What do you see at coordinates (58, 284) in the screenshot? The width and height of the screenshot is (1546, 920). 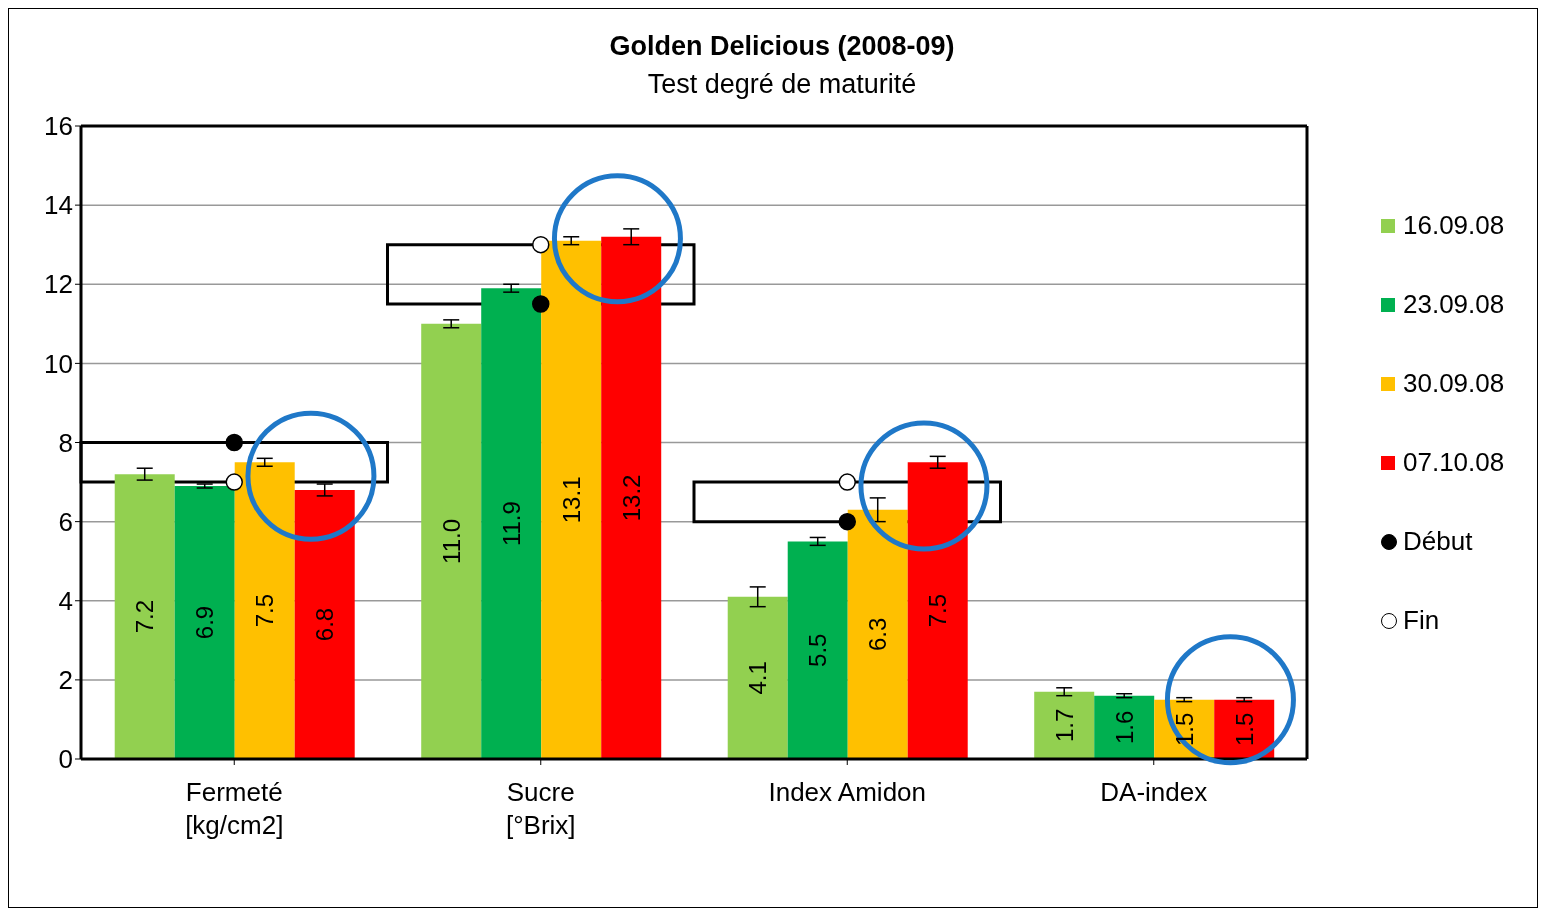 I see `y-tick-label: 12` at bounding box center [58, 284].